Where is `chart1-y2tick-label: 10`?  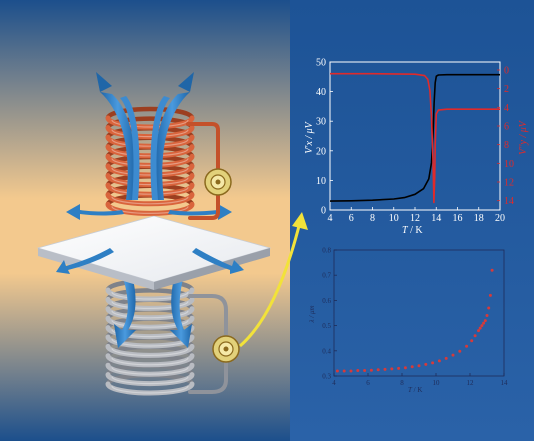 chart1-y2tick-label: 10 is located at coordinates (509, 164).